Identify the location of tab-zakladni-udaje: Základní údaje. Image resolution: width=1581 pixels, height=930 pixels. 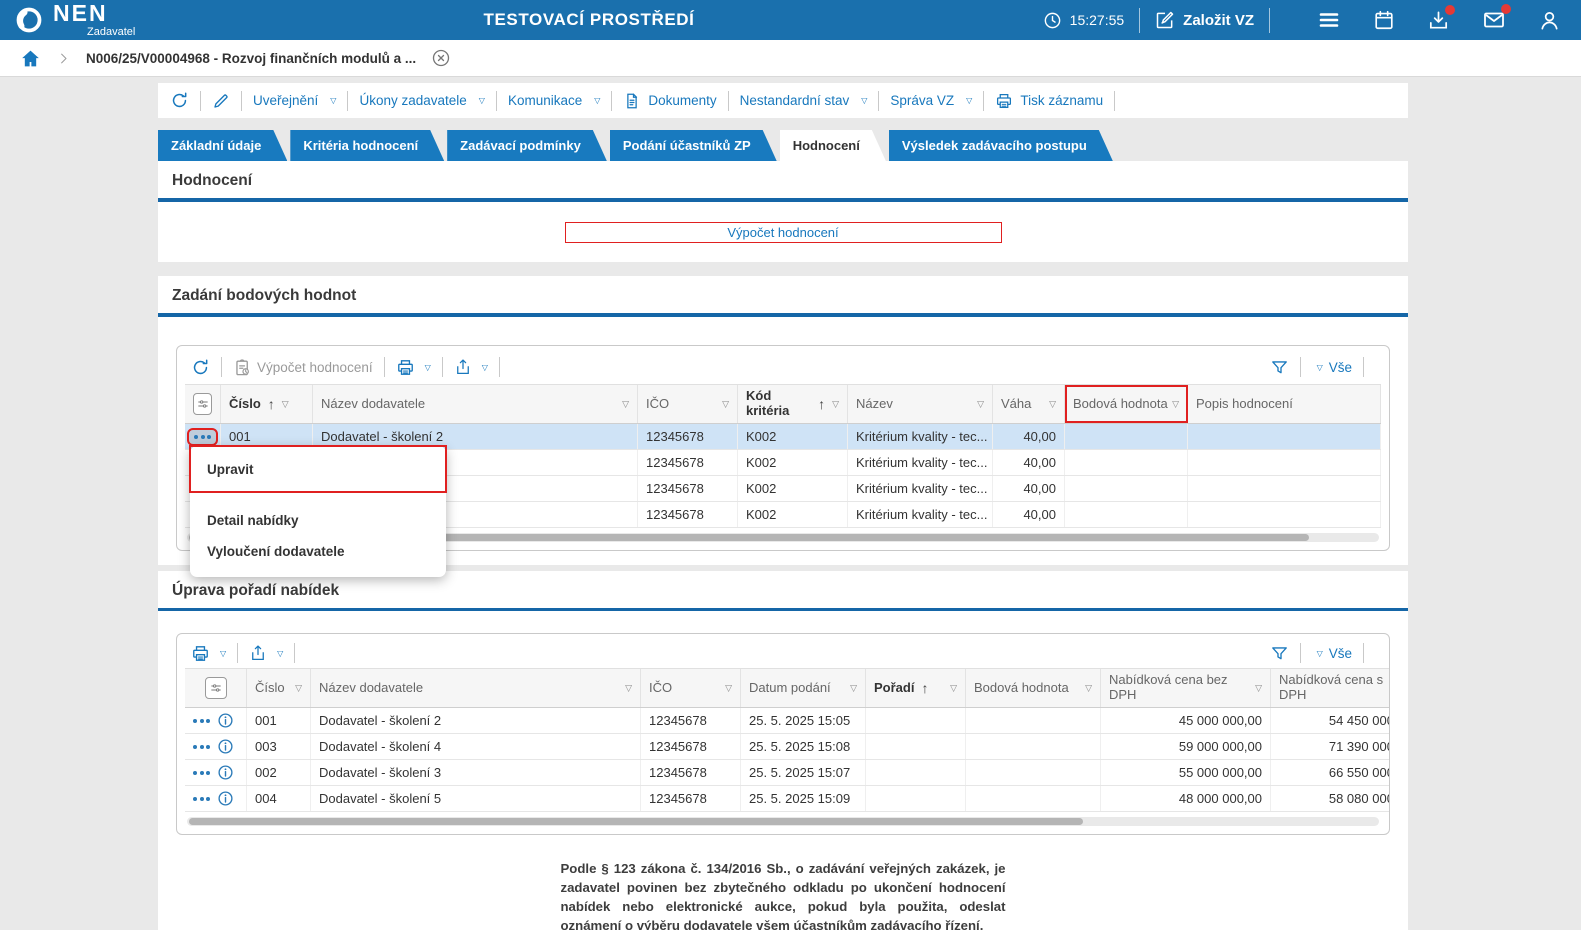
(222, 145).